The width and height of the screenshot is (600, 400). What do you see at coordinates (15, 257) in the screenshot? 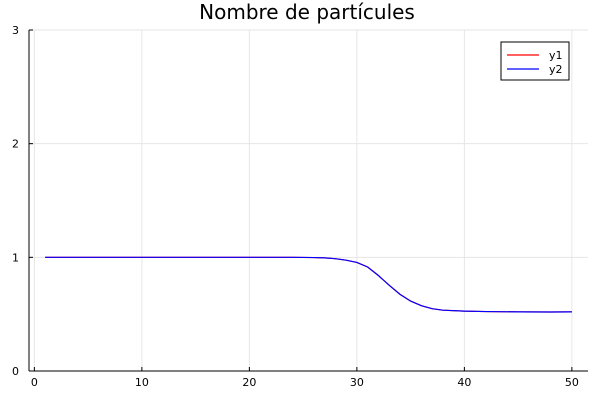
I see `y-tick-label-1: 1` at bounding box center [15, 257].